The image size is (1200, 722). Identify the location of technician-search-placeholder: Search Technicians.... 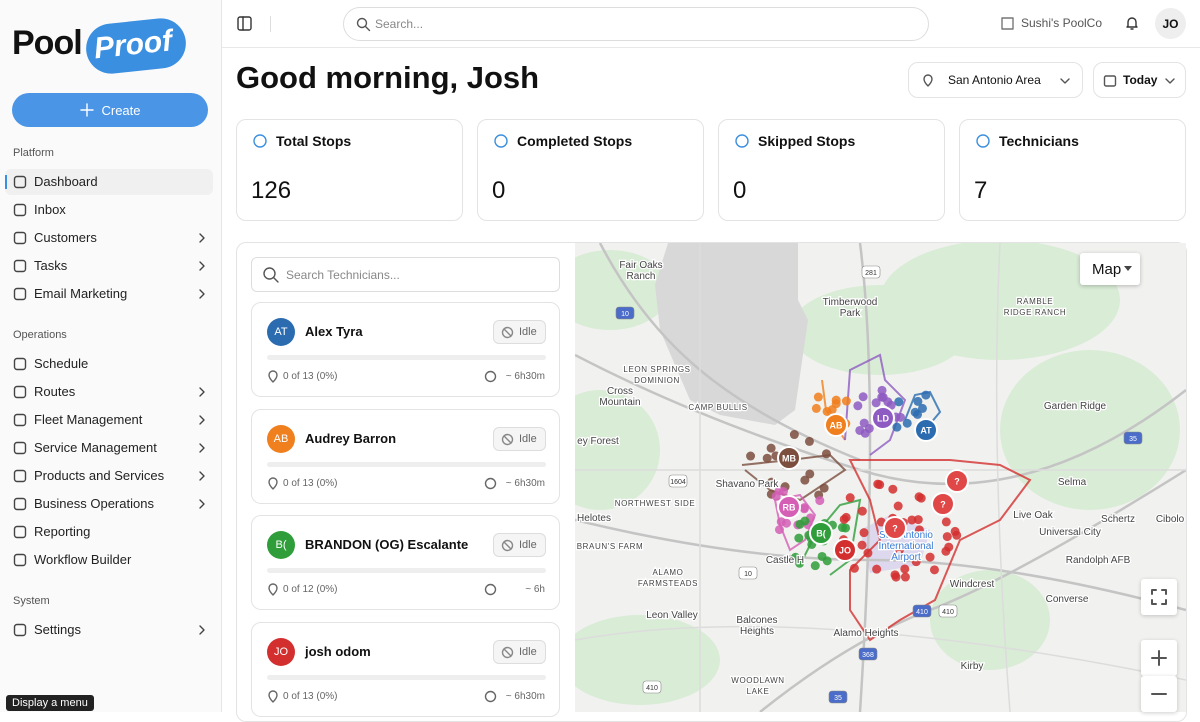
(343, 275).